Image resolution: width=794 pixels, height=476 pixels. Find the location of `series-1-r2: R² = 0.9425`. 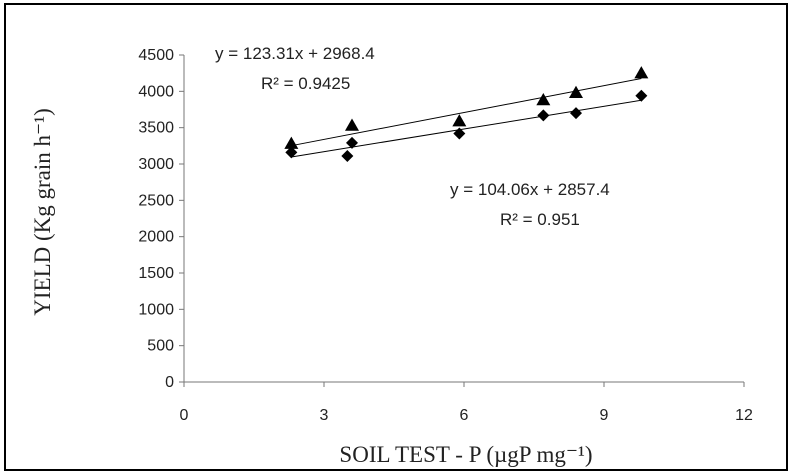

series-1-r2: R² = 0.9425 is located at coordinates (305, 83).